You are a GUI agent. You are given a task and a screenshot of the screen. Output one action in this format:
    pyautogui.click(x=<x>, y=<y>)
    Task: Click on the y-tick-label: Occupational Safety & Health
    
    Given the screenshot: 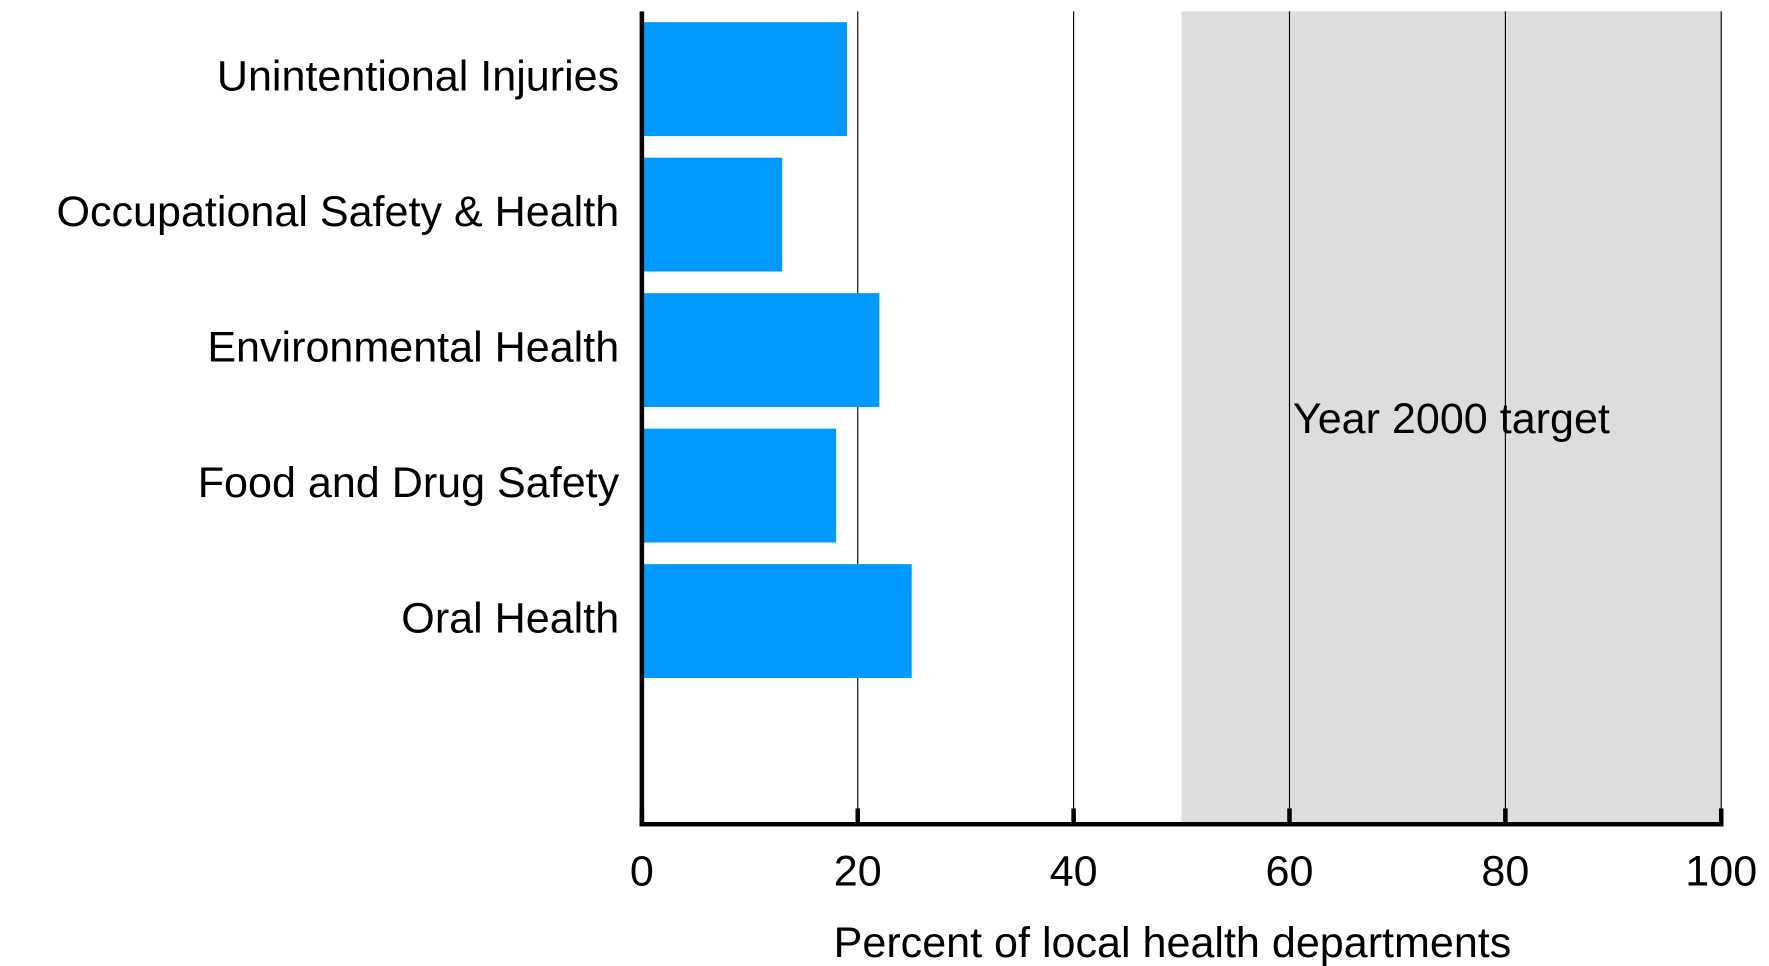 What is the action you would take?
    pyautogui.click(x=337, y=212)
    